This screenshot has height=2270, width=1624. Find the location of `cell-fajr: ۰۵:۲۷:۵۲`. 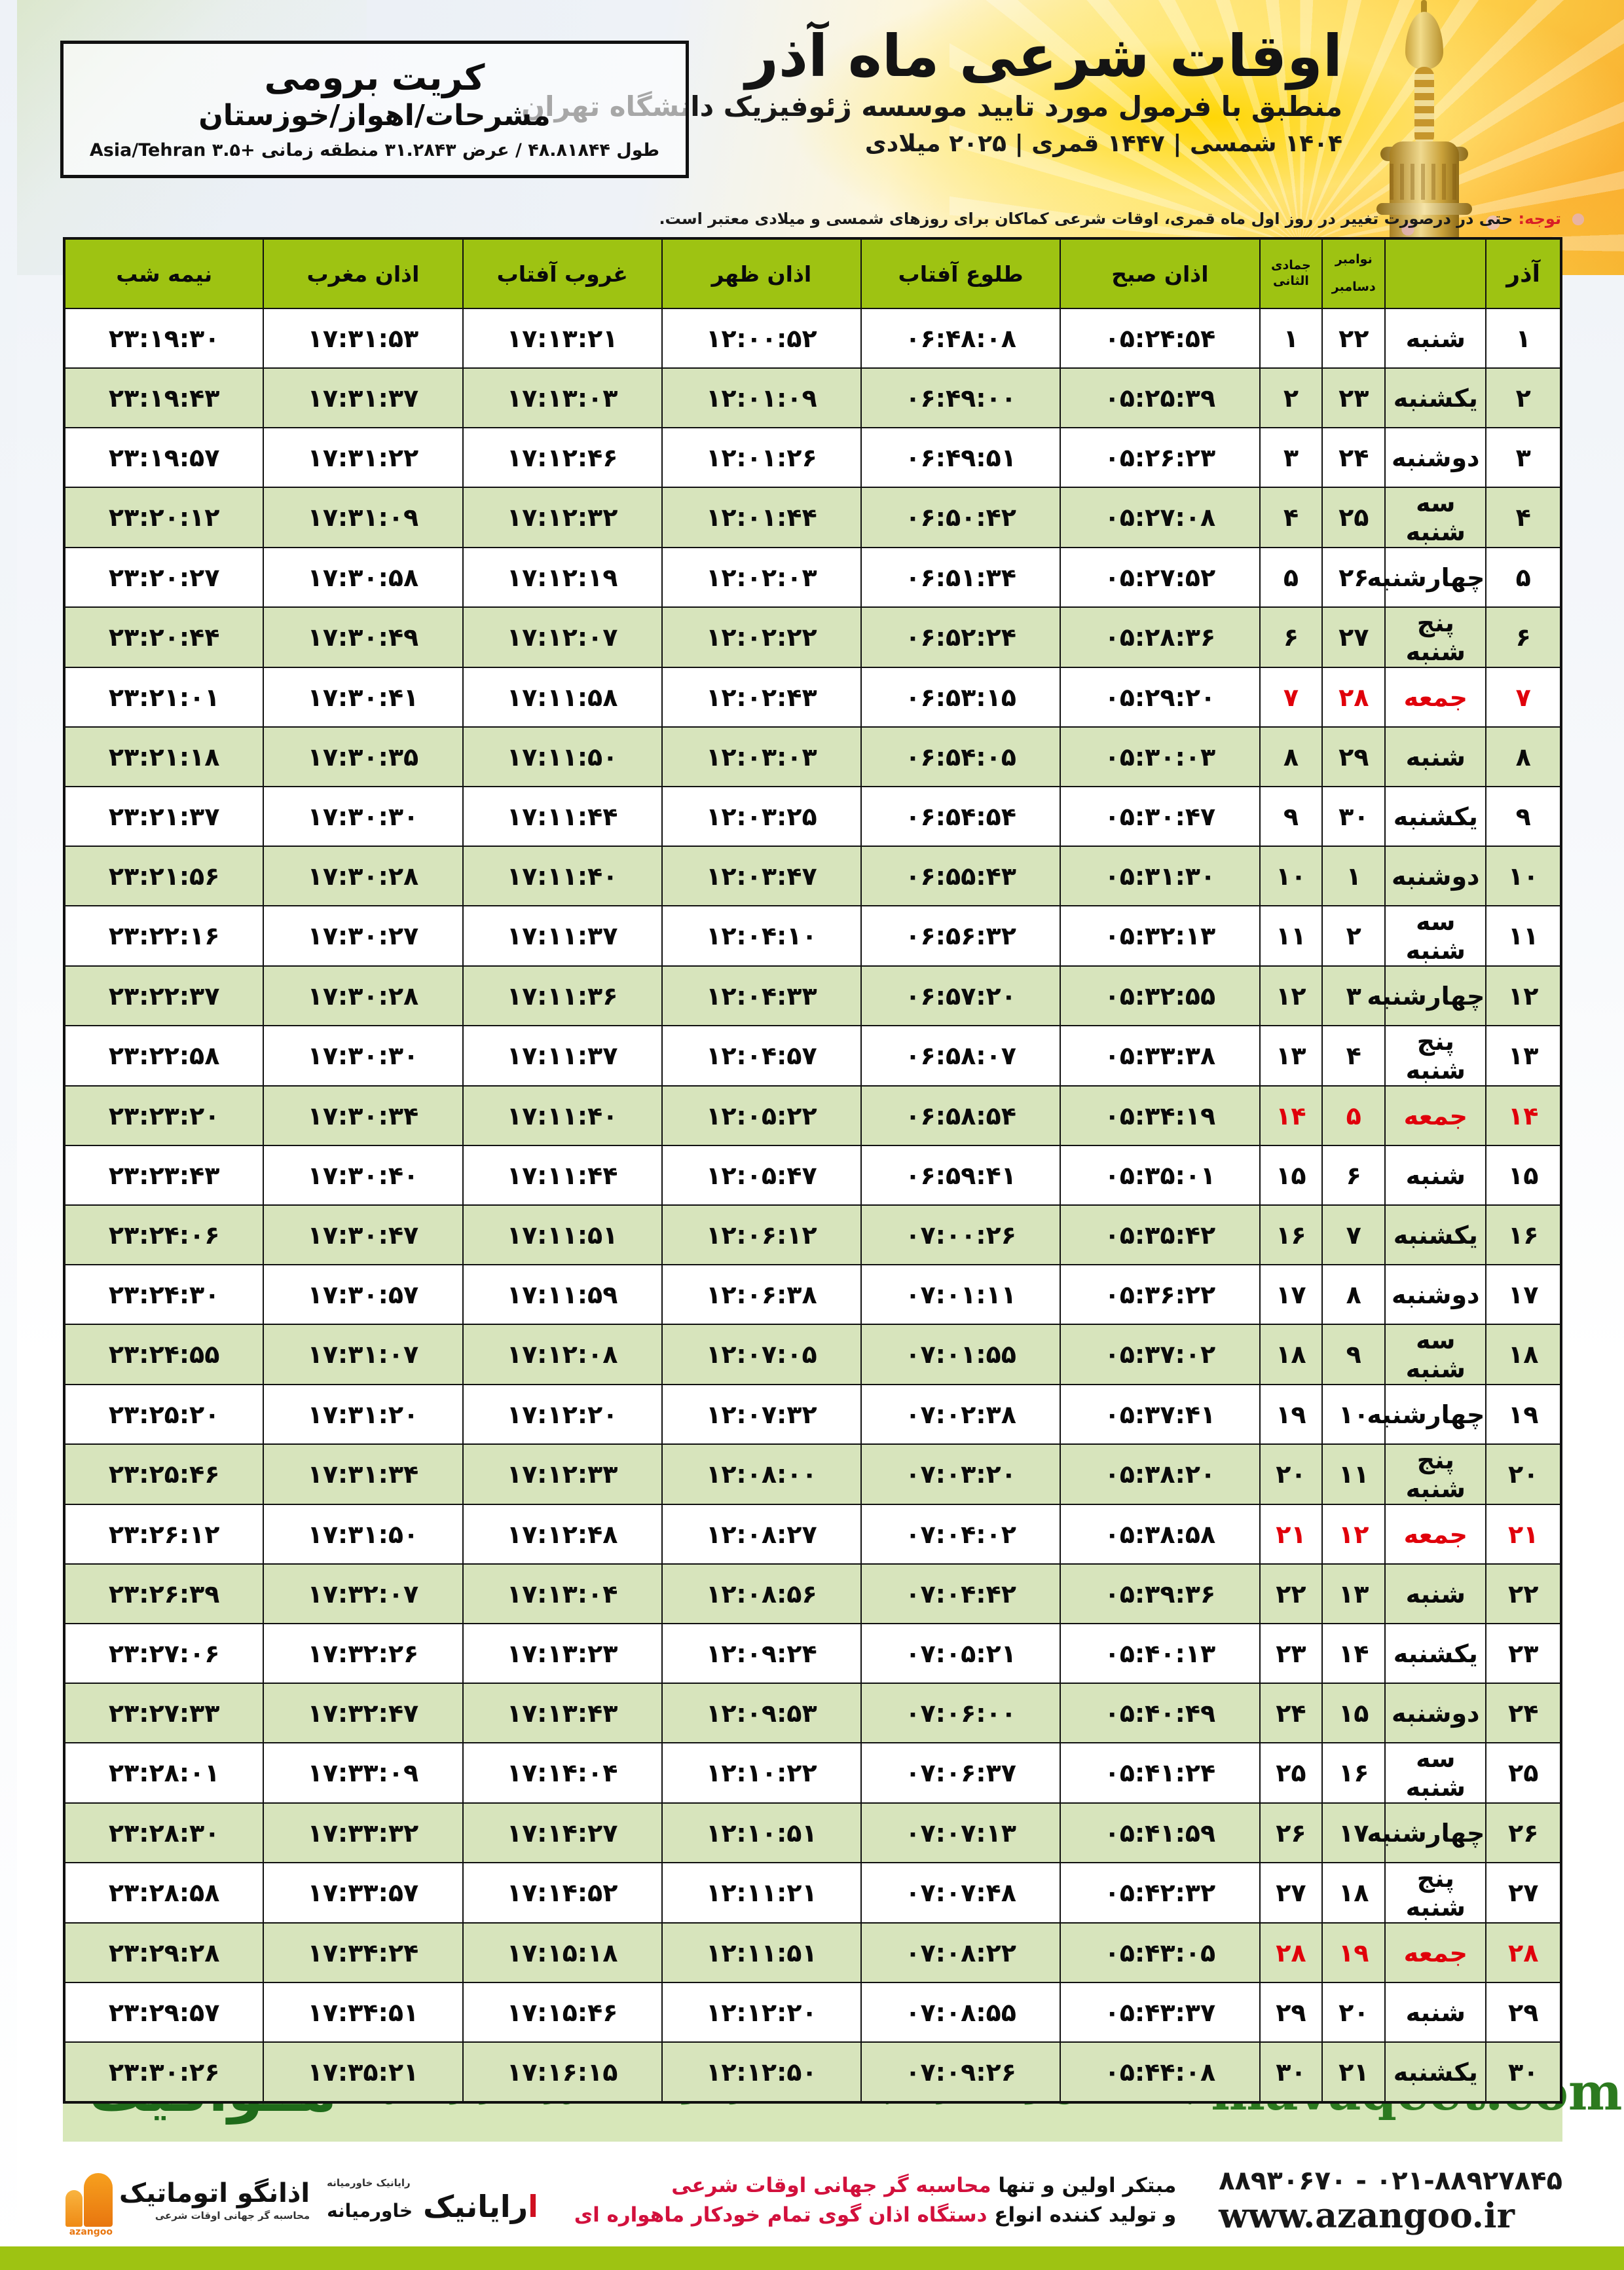

cell-fajr: ۰۵:۲۷:۵۲ is located at coordinates (1160, 577).